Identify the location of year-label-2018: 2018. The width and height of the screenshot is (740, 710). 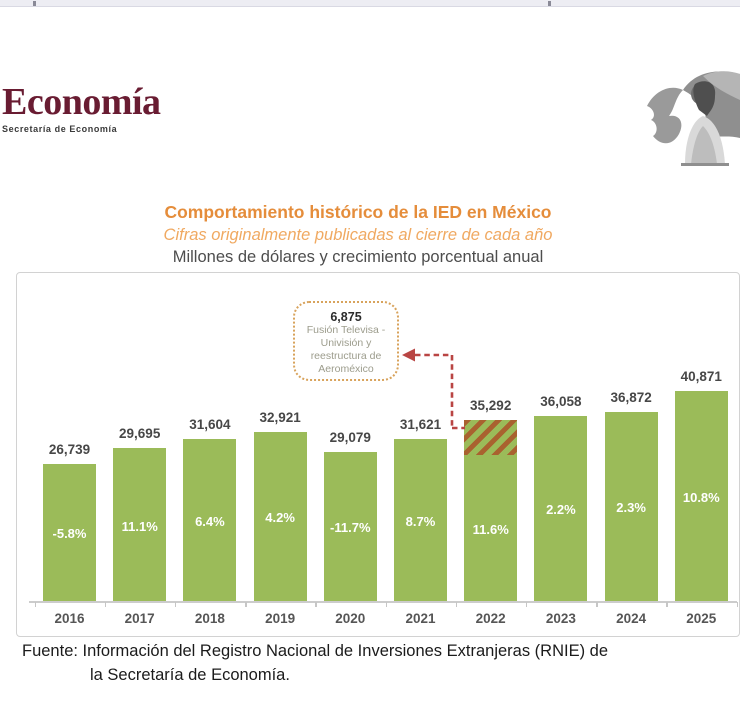
(209, 618).